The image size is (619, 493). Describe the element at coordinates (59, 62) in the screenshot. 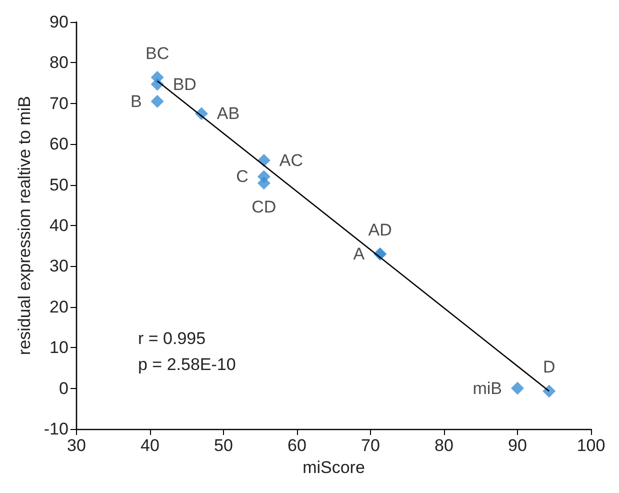

I see `y-tick-label: 80` at that location.